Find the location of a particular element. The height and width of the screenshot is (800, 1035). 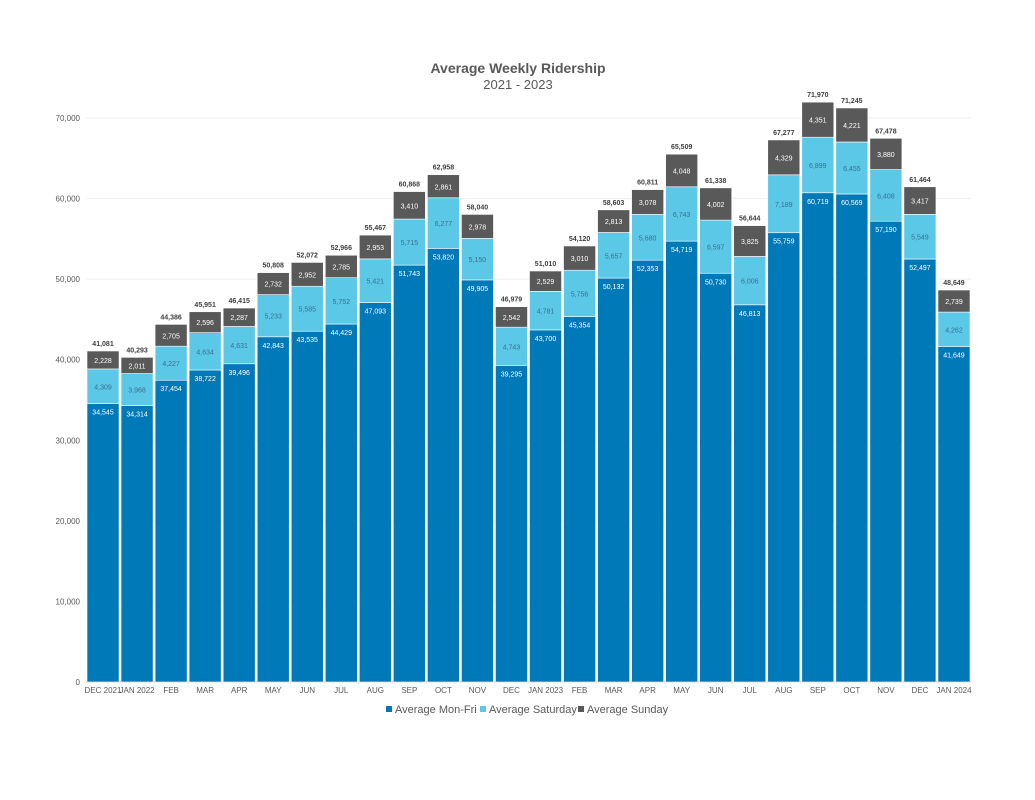

x-tick-label: MAY is located at coordinates (273, 690).